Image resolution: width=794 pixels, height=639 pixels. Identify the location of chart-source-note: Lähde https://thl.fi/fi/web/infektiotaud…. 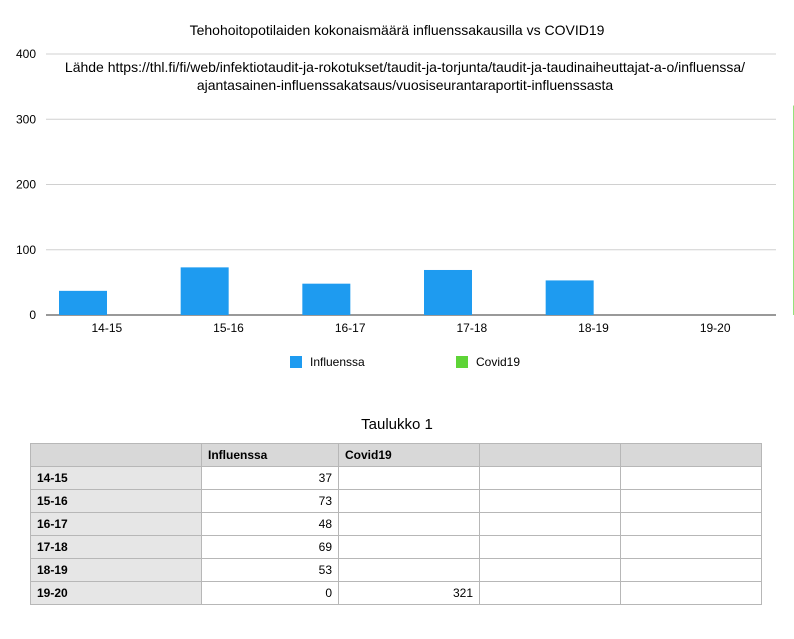
(405, 76).